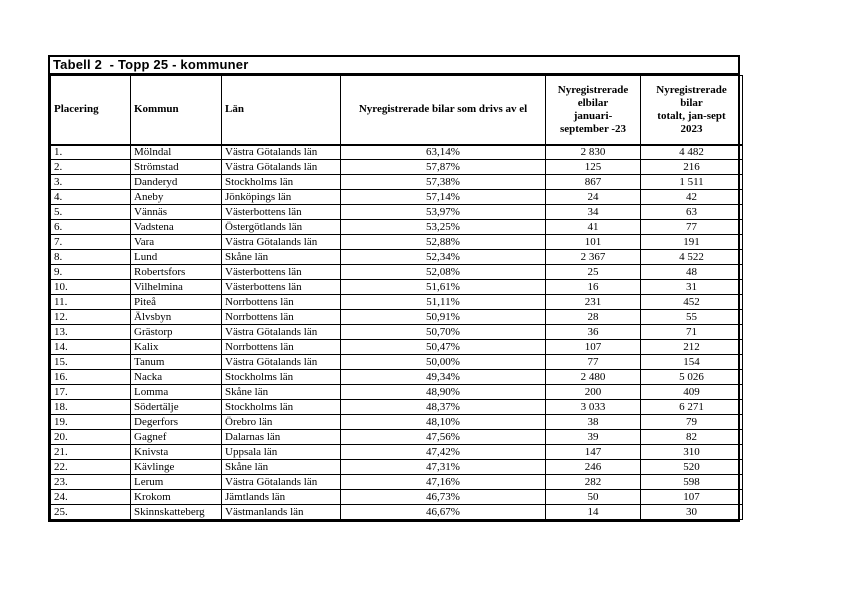  I want to click on cell-elbilar-count: 36, so click(593, 332).